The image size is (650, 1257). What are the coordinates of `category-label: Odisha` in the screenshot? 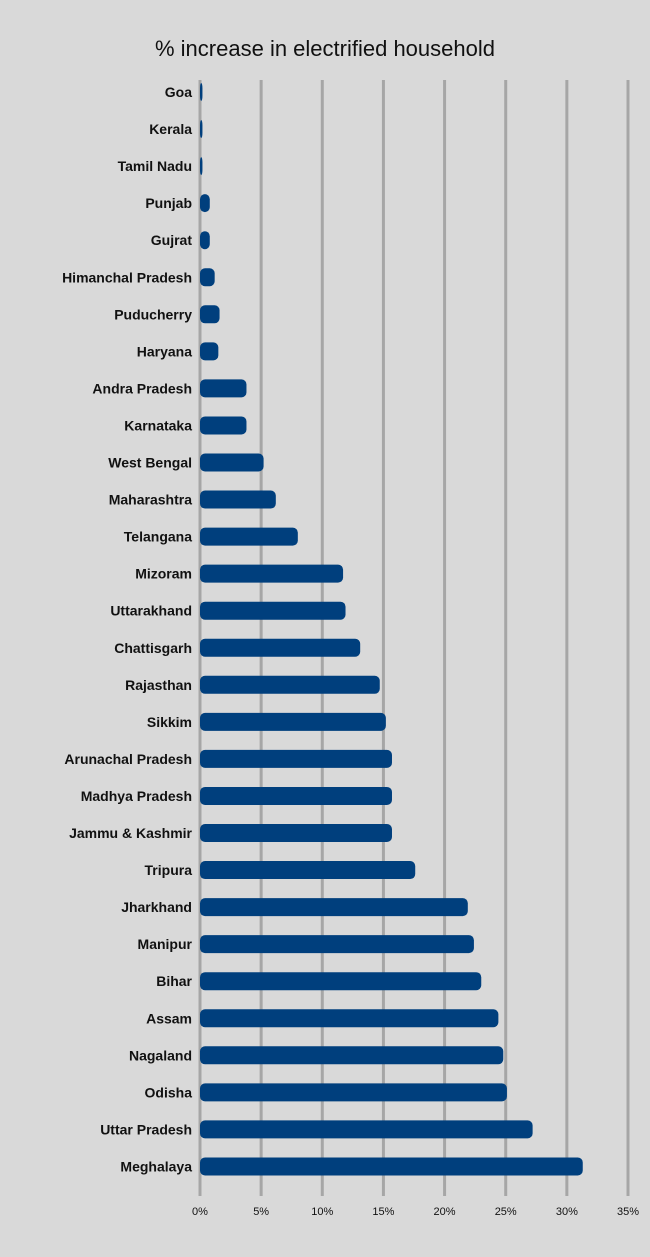 It's located at (169, 1092).